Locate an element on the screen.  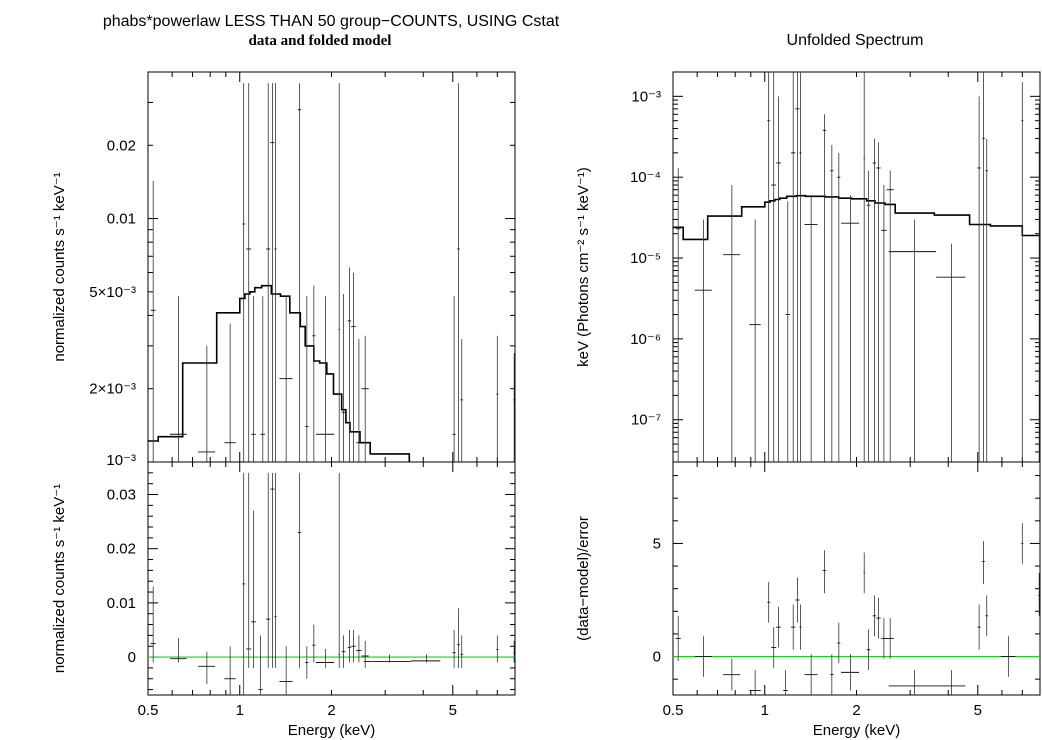
y-tick-label: 10⁻⁴ is located at coordinates (645, 177).